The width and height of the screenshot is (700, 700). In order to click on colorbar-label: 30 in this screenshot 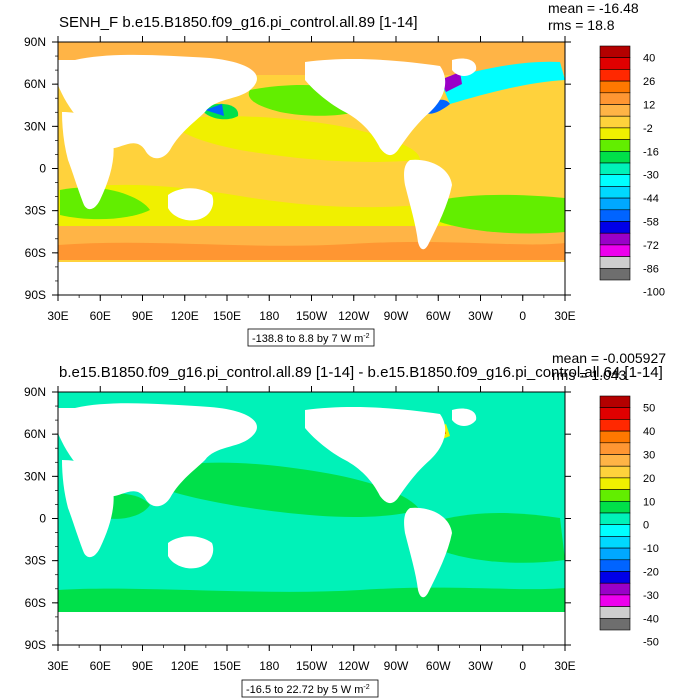, I will do `click(649, 456)`.